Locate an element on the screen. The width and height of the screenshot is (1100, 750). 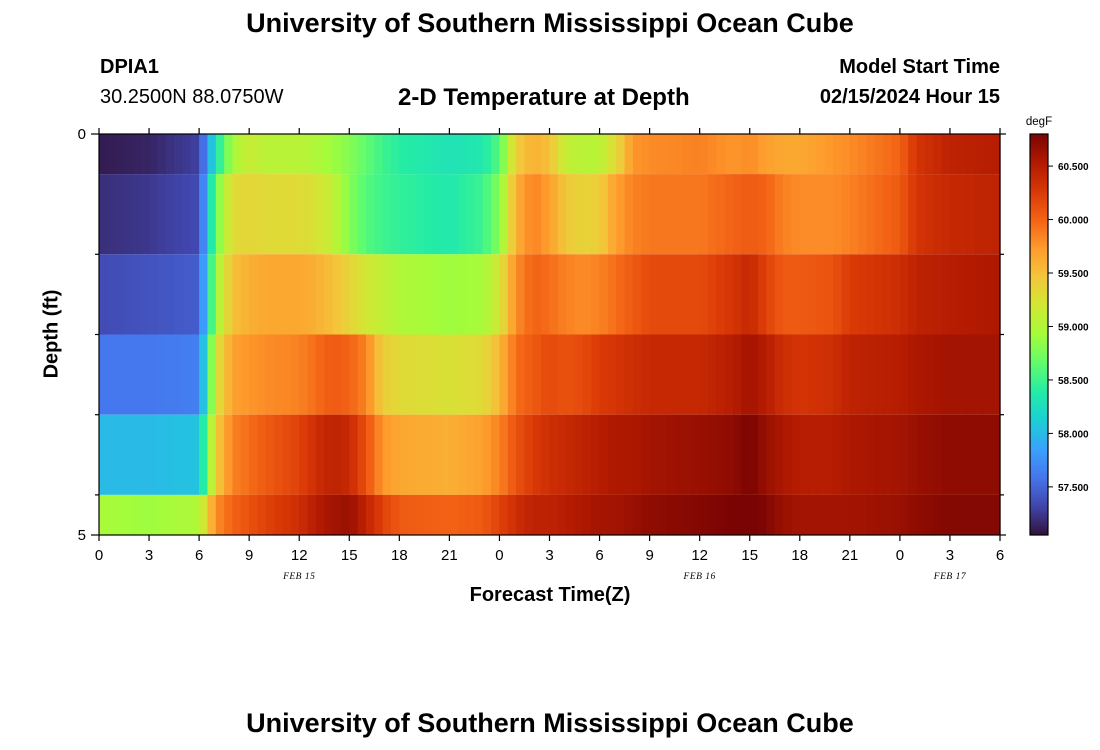
colorbar-tick-label: 60.000 is located at coordinates (1073, 221).